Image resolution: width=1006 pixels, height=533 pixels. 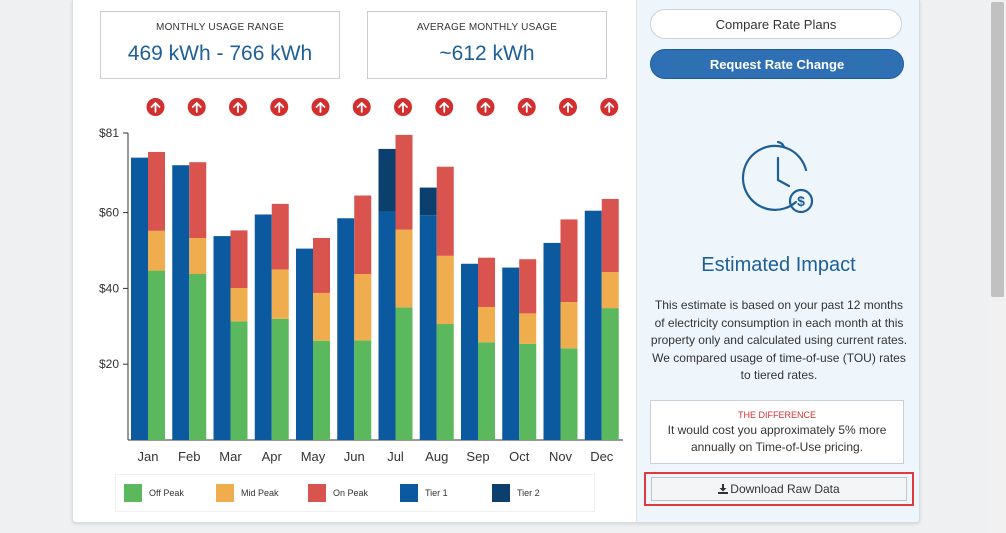 I want to click on download-raw-data-button: Download Raw Data, so click(x=779, y=489).